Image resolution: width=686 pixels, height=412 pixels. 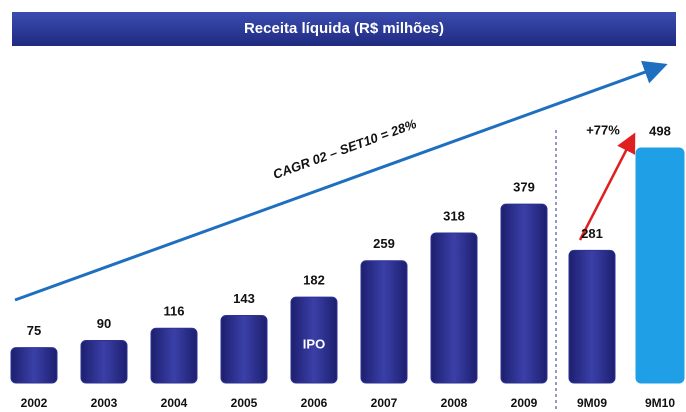 What do you see at coordinates (34, 403) in the screenshot?
I see `x-tick-label: 2002` at bounding box center [34, 403].